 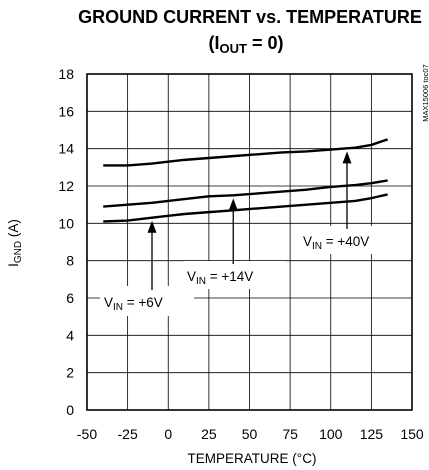 I want to click on x-tick-label: 75, so click(x=290, y=434).